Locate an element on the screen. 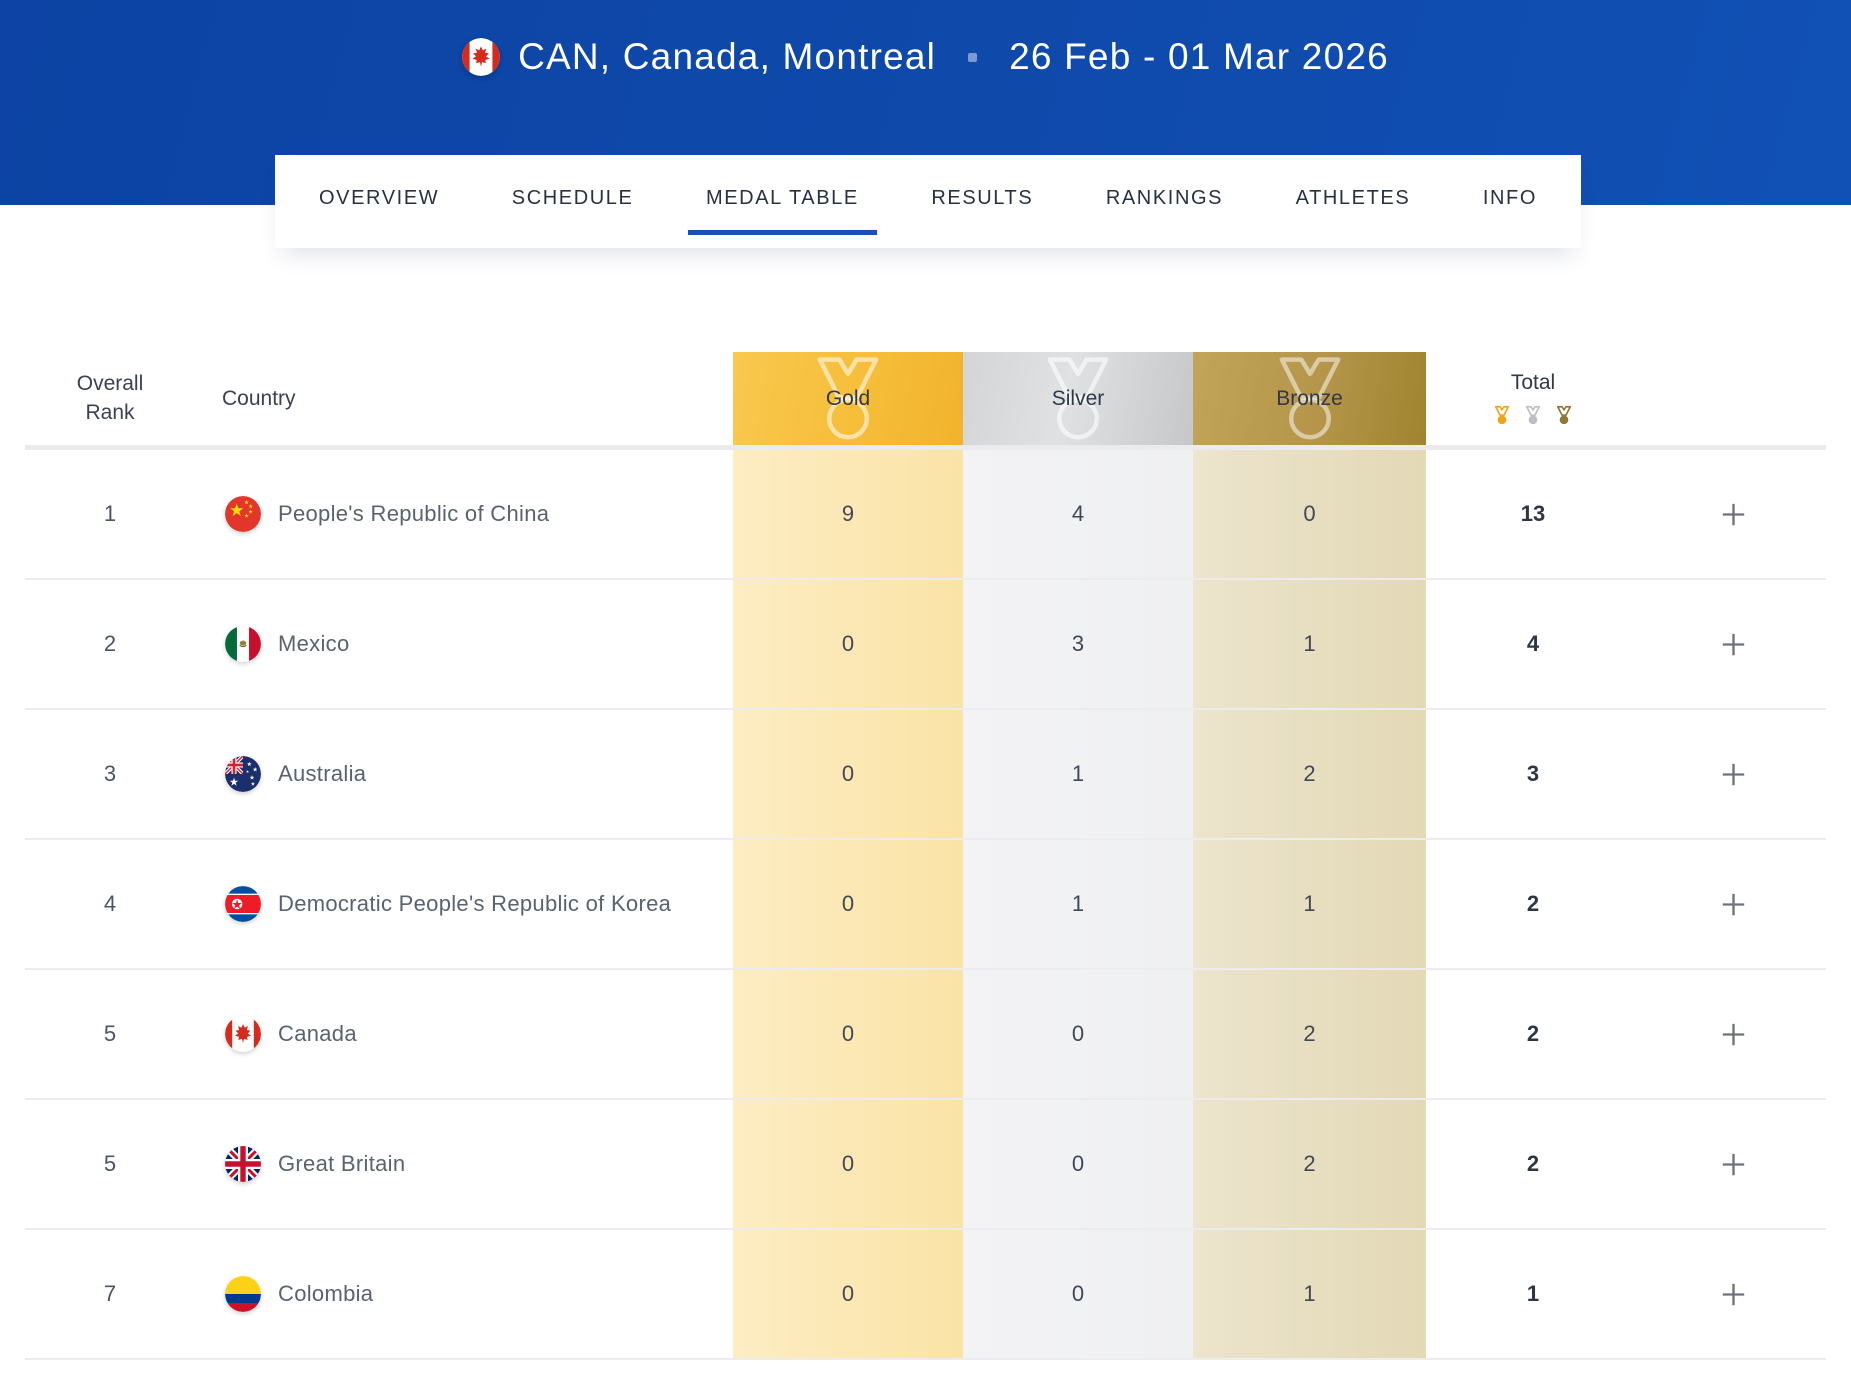 This screenshot has width=1851, height=1373. colombia-flag-icon is located at coordinates (243, 1294).